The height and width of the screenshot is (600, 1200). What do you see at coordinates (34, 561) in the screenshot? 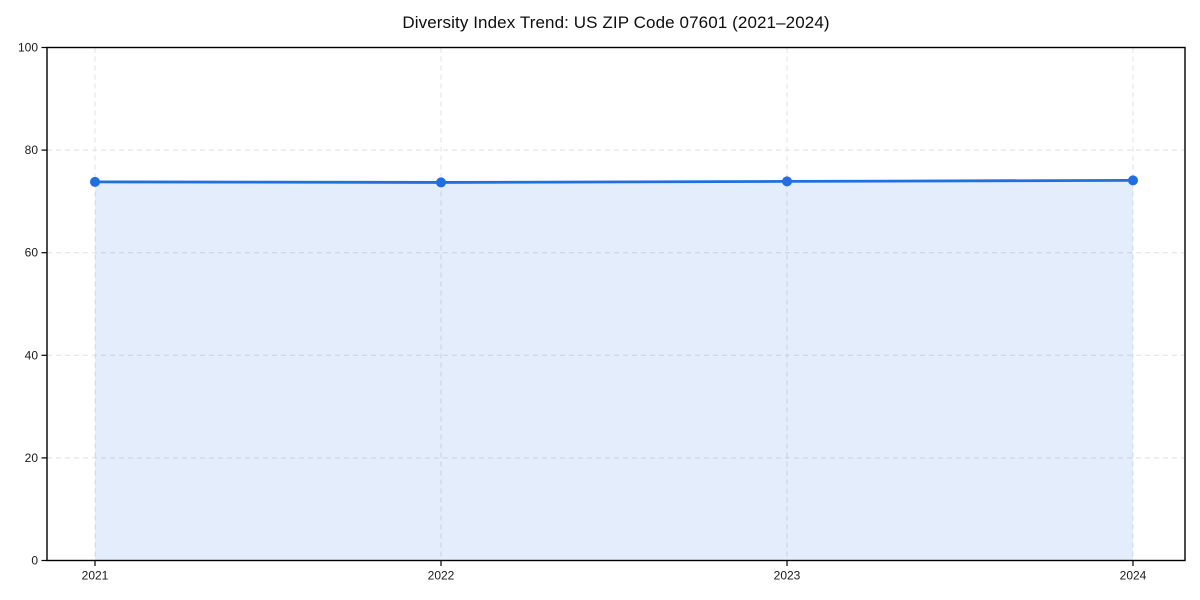
I see `y-tick-label: 0` at bounding box center [34, 561].